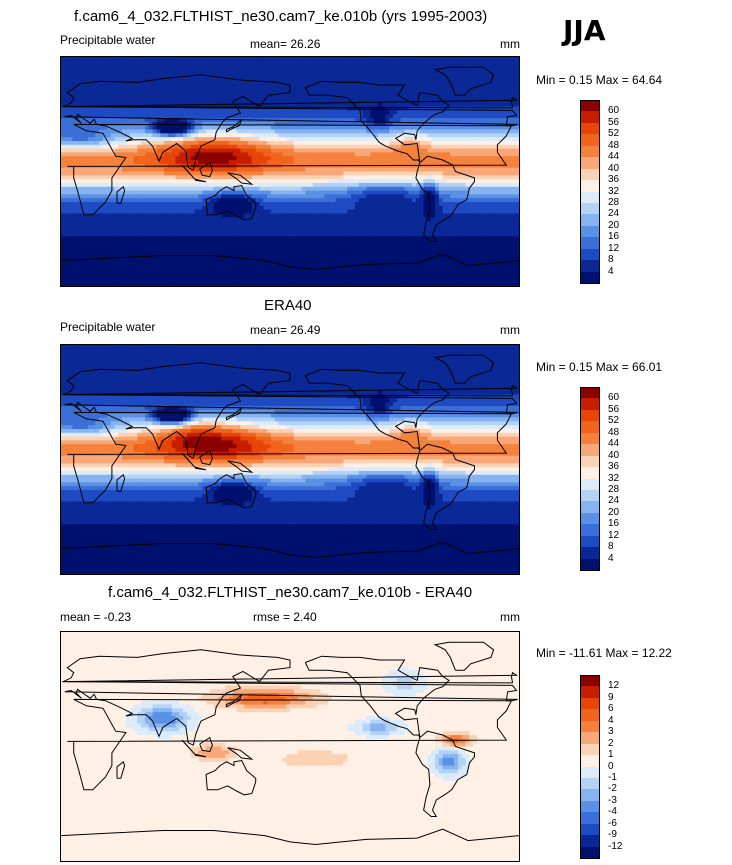 This screenshot has width=732, height=865. Describe the element at coordinates (510, 330) in the screenshot. I see `panel2-units: mm` at that location.